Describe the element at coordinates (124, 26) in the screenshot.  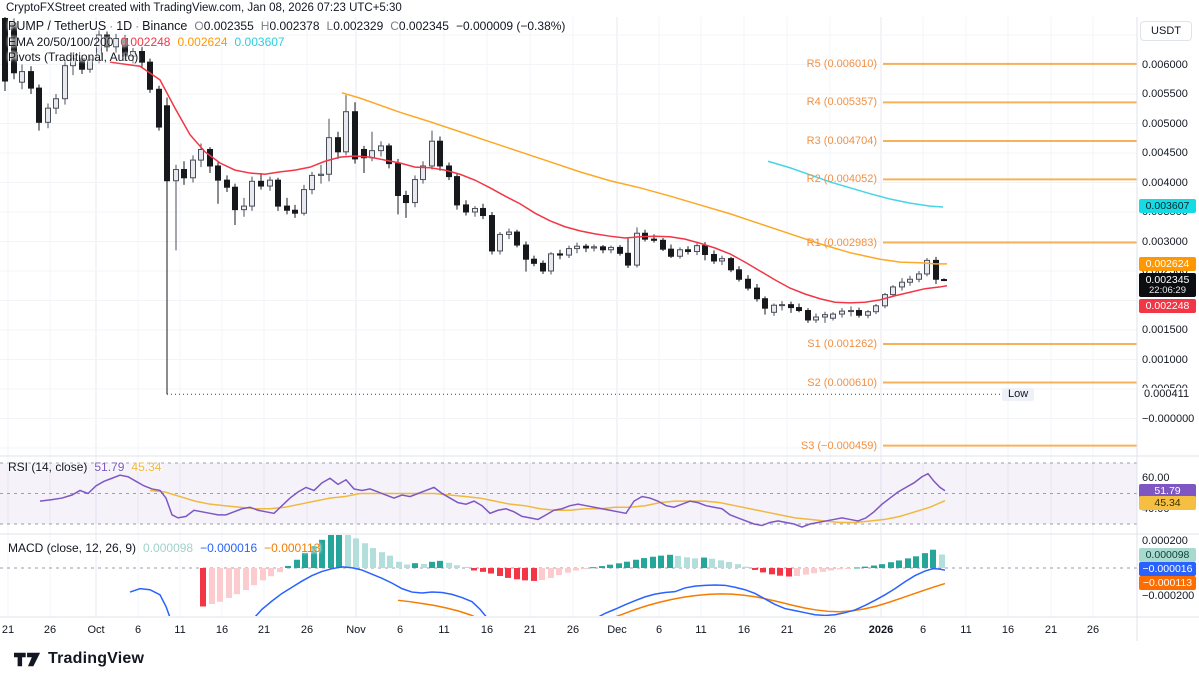
I see `interval-label: 1D` at that location.